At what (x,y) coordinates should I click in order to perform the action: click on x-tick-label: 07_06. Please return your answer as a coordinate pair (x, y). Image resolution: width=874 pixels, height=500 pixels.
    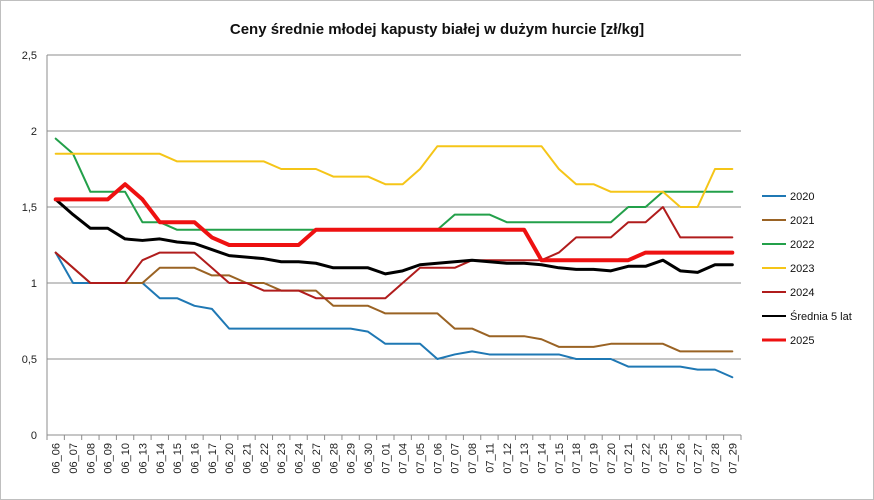
    Looking at the image, I should click on (438, 458).